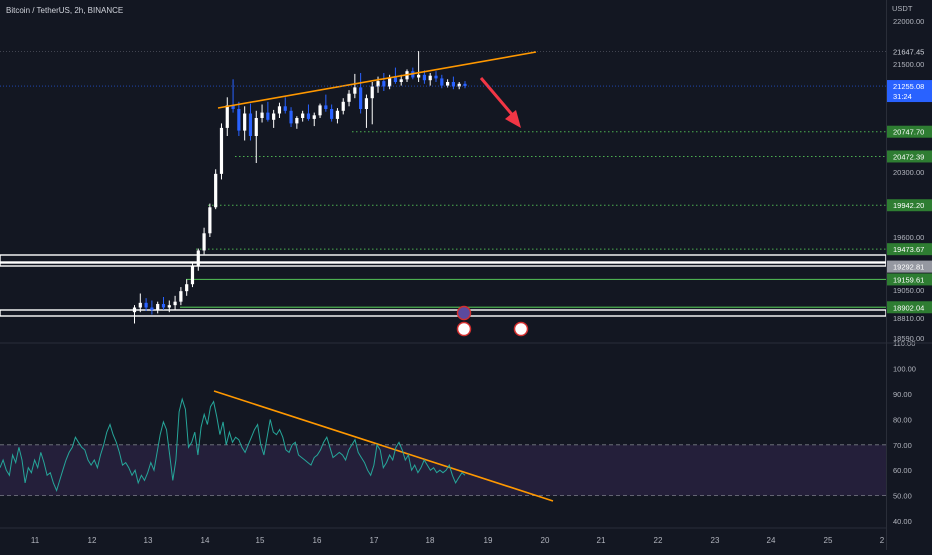  Describe the element at coordinates (828, 540) in the screenshot. I see `time-label-25: 25` at that location.